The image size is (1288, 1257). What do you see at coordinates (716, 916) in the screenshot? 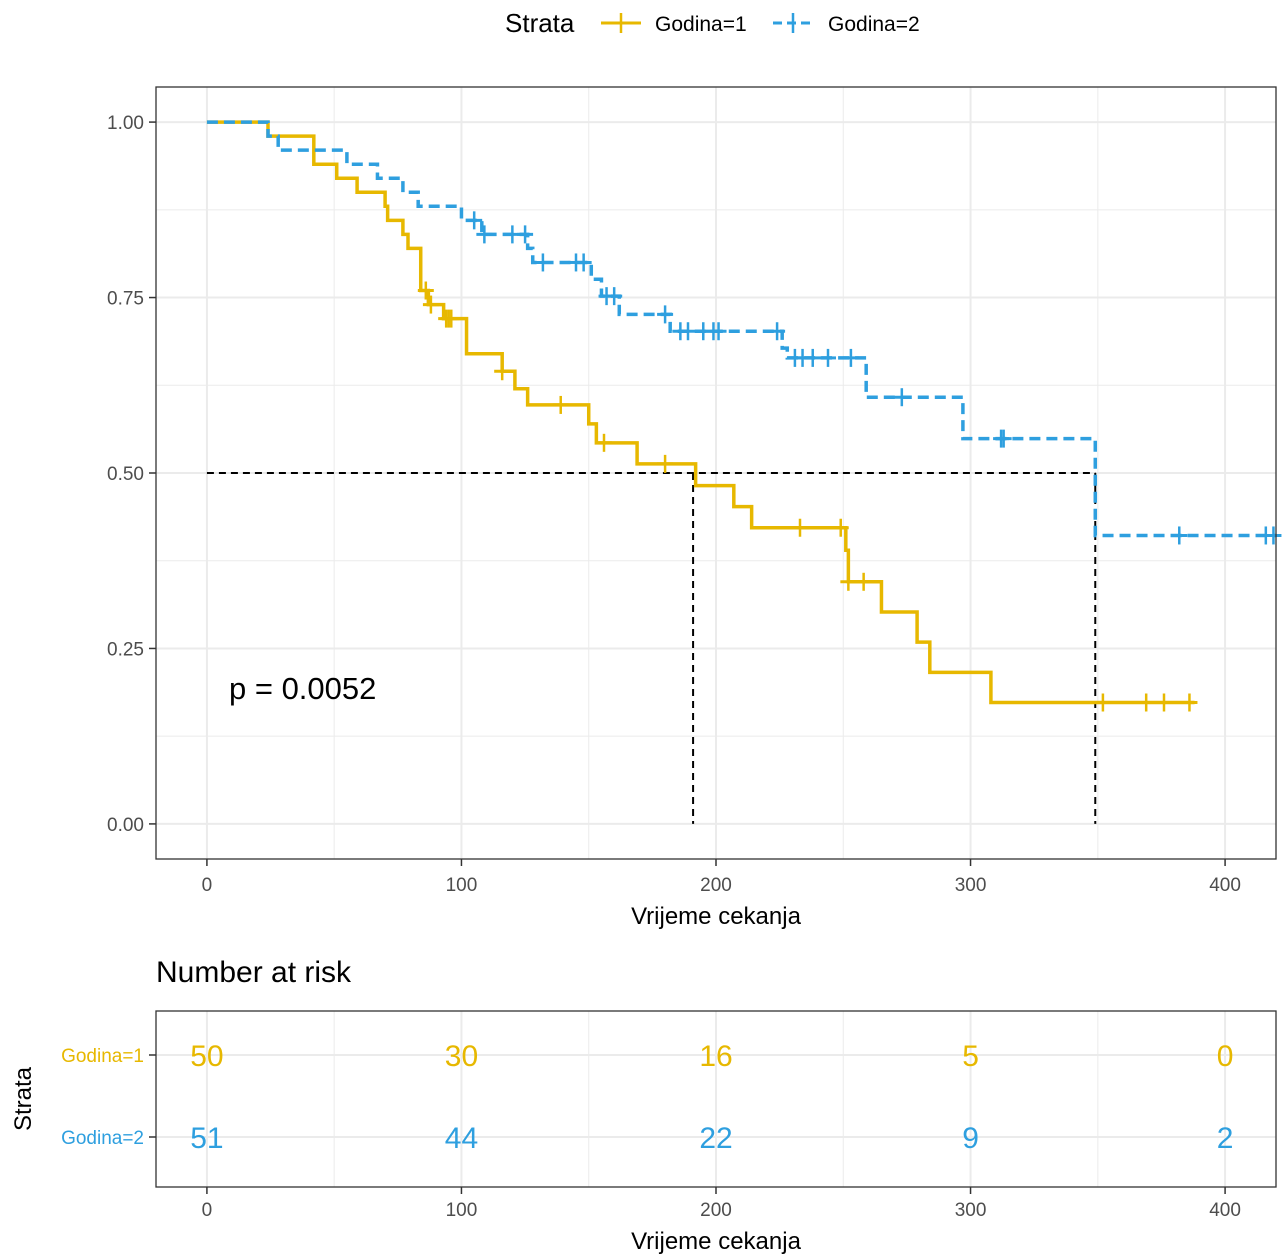
I see `km-x-axis-title: Vrijeme cekanja` at bounding box center [716, 916].